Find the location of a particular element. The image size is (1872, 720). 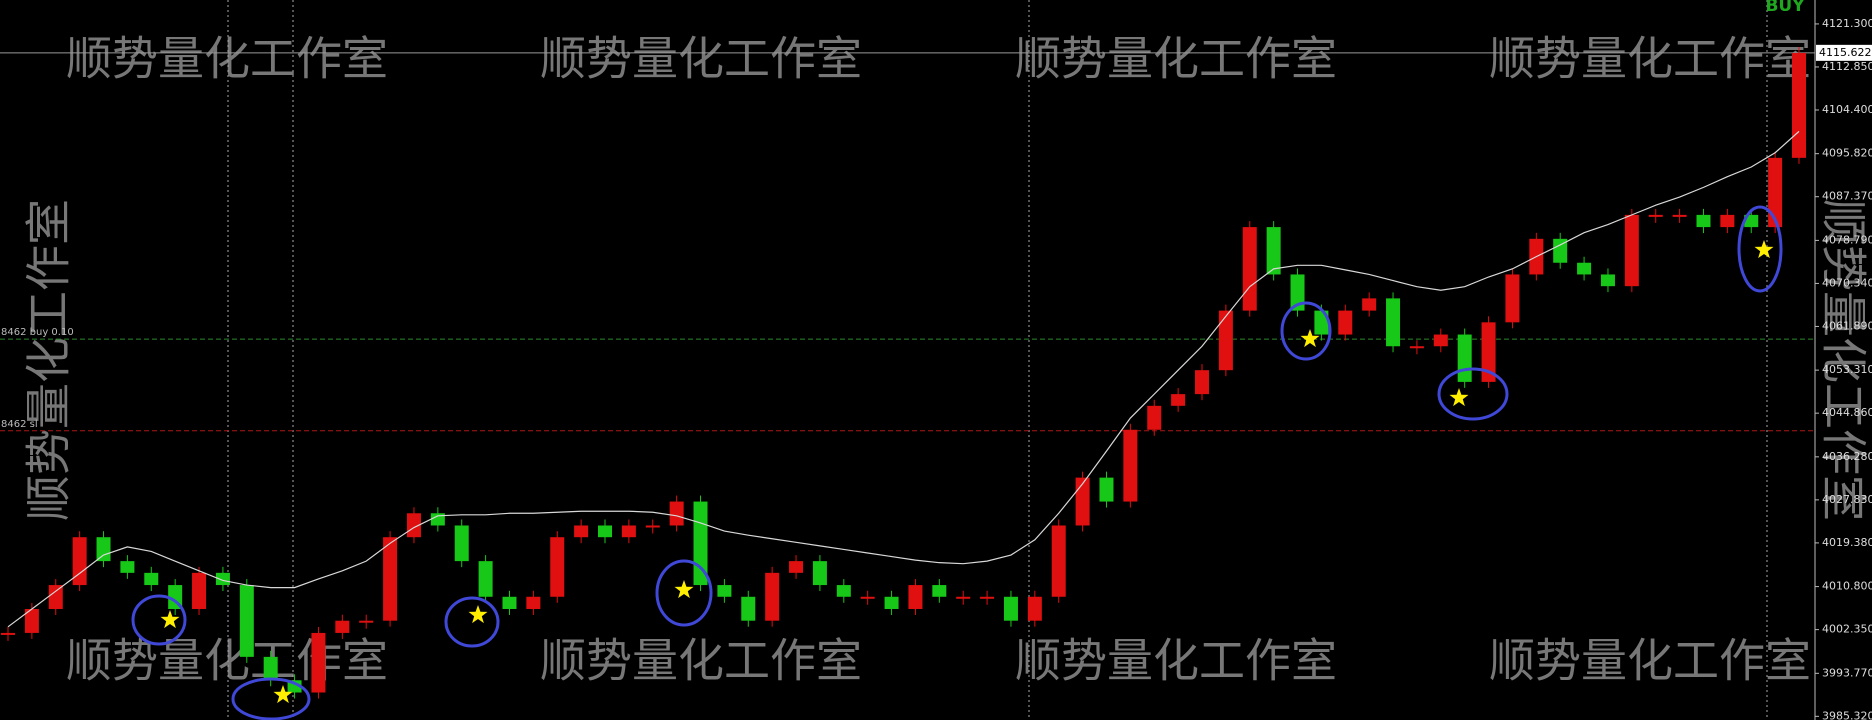

y-tick-label: 4027.830 is located at coordinates (1847, 499).